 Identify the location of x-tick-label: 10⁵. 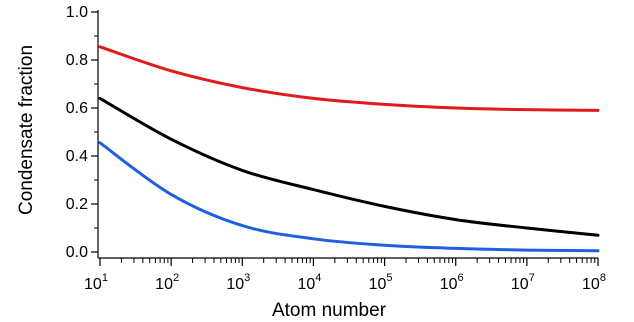
(381, 282).